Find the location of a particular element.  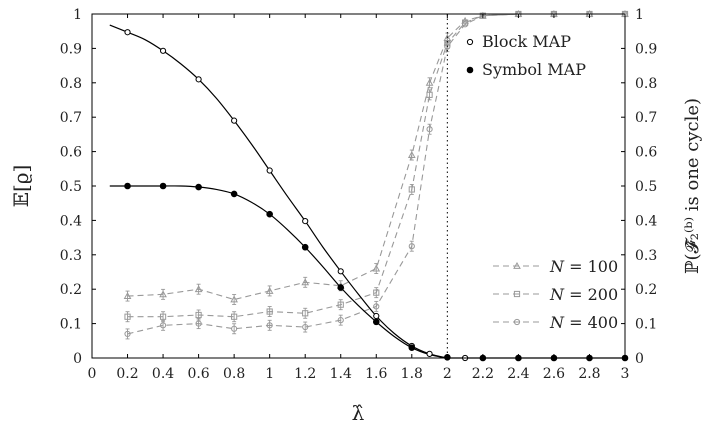

y-tick-label-left: 0.8 is located at coordinates (71, 84).